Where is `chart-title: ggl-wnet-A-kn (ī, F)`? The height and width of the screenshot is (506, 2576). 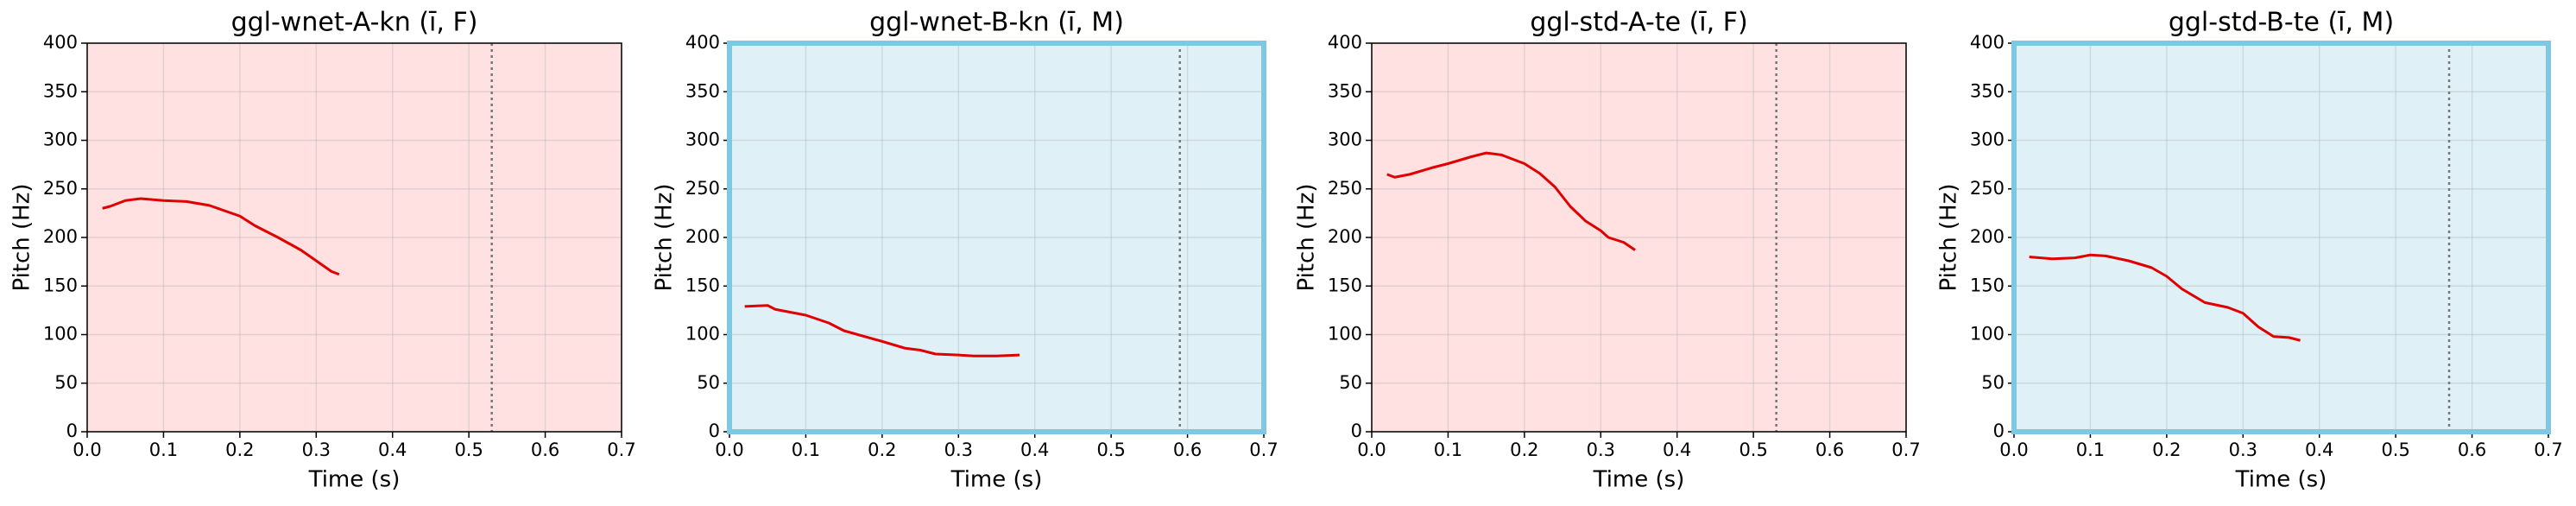 chart-title: ggl-wnet-A-kn (ī, F) is located at coordinates (354, 23).